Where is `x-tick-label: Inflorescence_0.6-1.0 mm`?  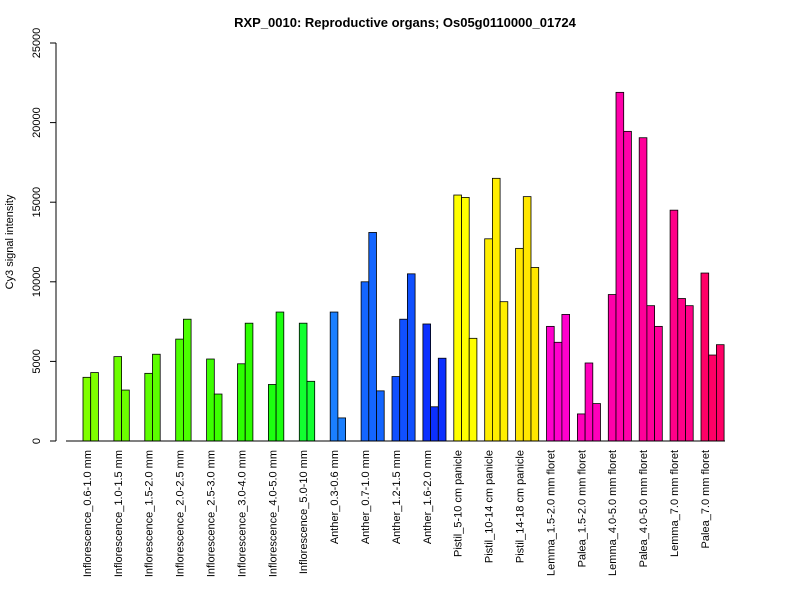 x-tick-label: Inflorescence_0.6-1.0 mm is located at coordinates (88, 513).